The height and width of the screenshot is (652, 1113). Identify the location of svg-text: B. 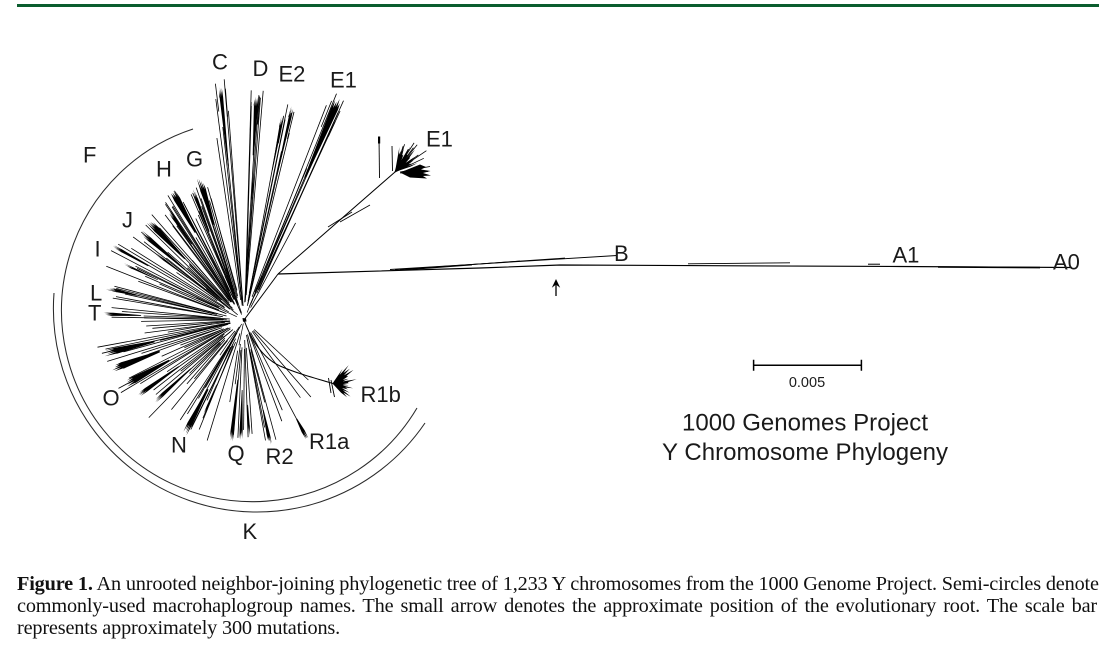
(621, 253).